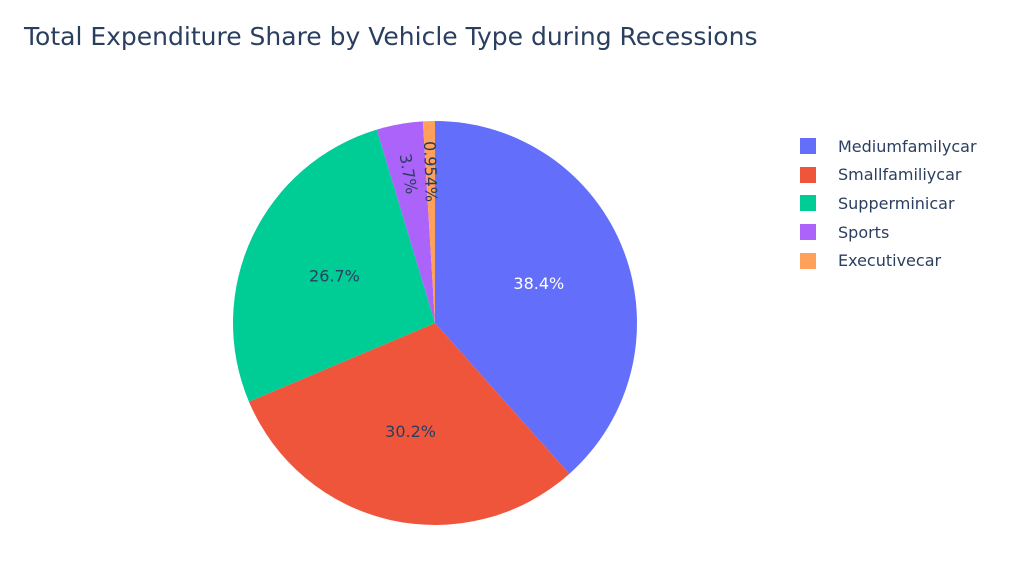  I want to click on pie-slice-supperminicar, so click(333, 265).